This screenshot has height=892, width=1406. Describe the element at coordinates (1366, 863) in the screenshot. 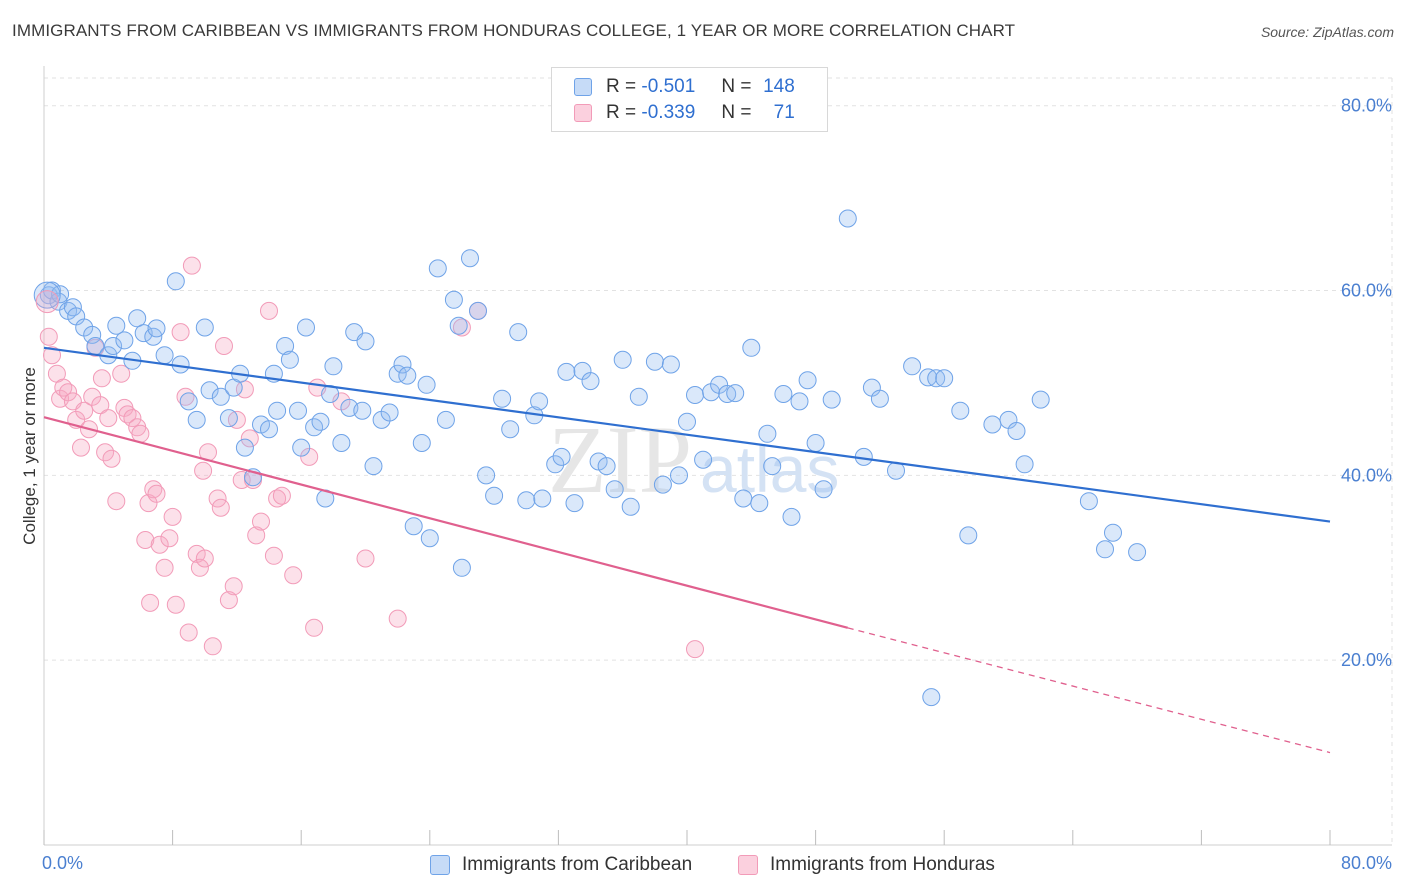

I see `x-tick-label-max: 80.0%` at that location.